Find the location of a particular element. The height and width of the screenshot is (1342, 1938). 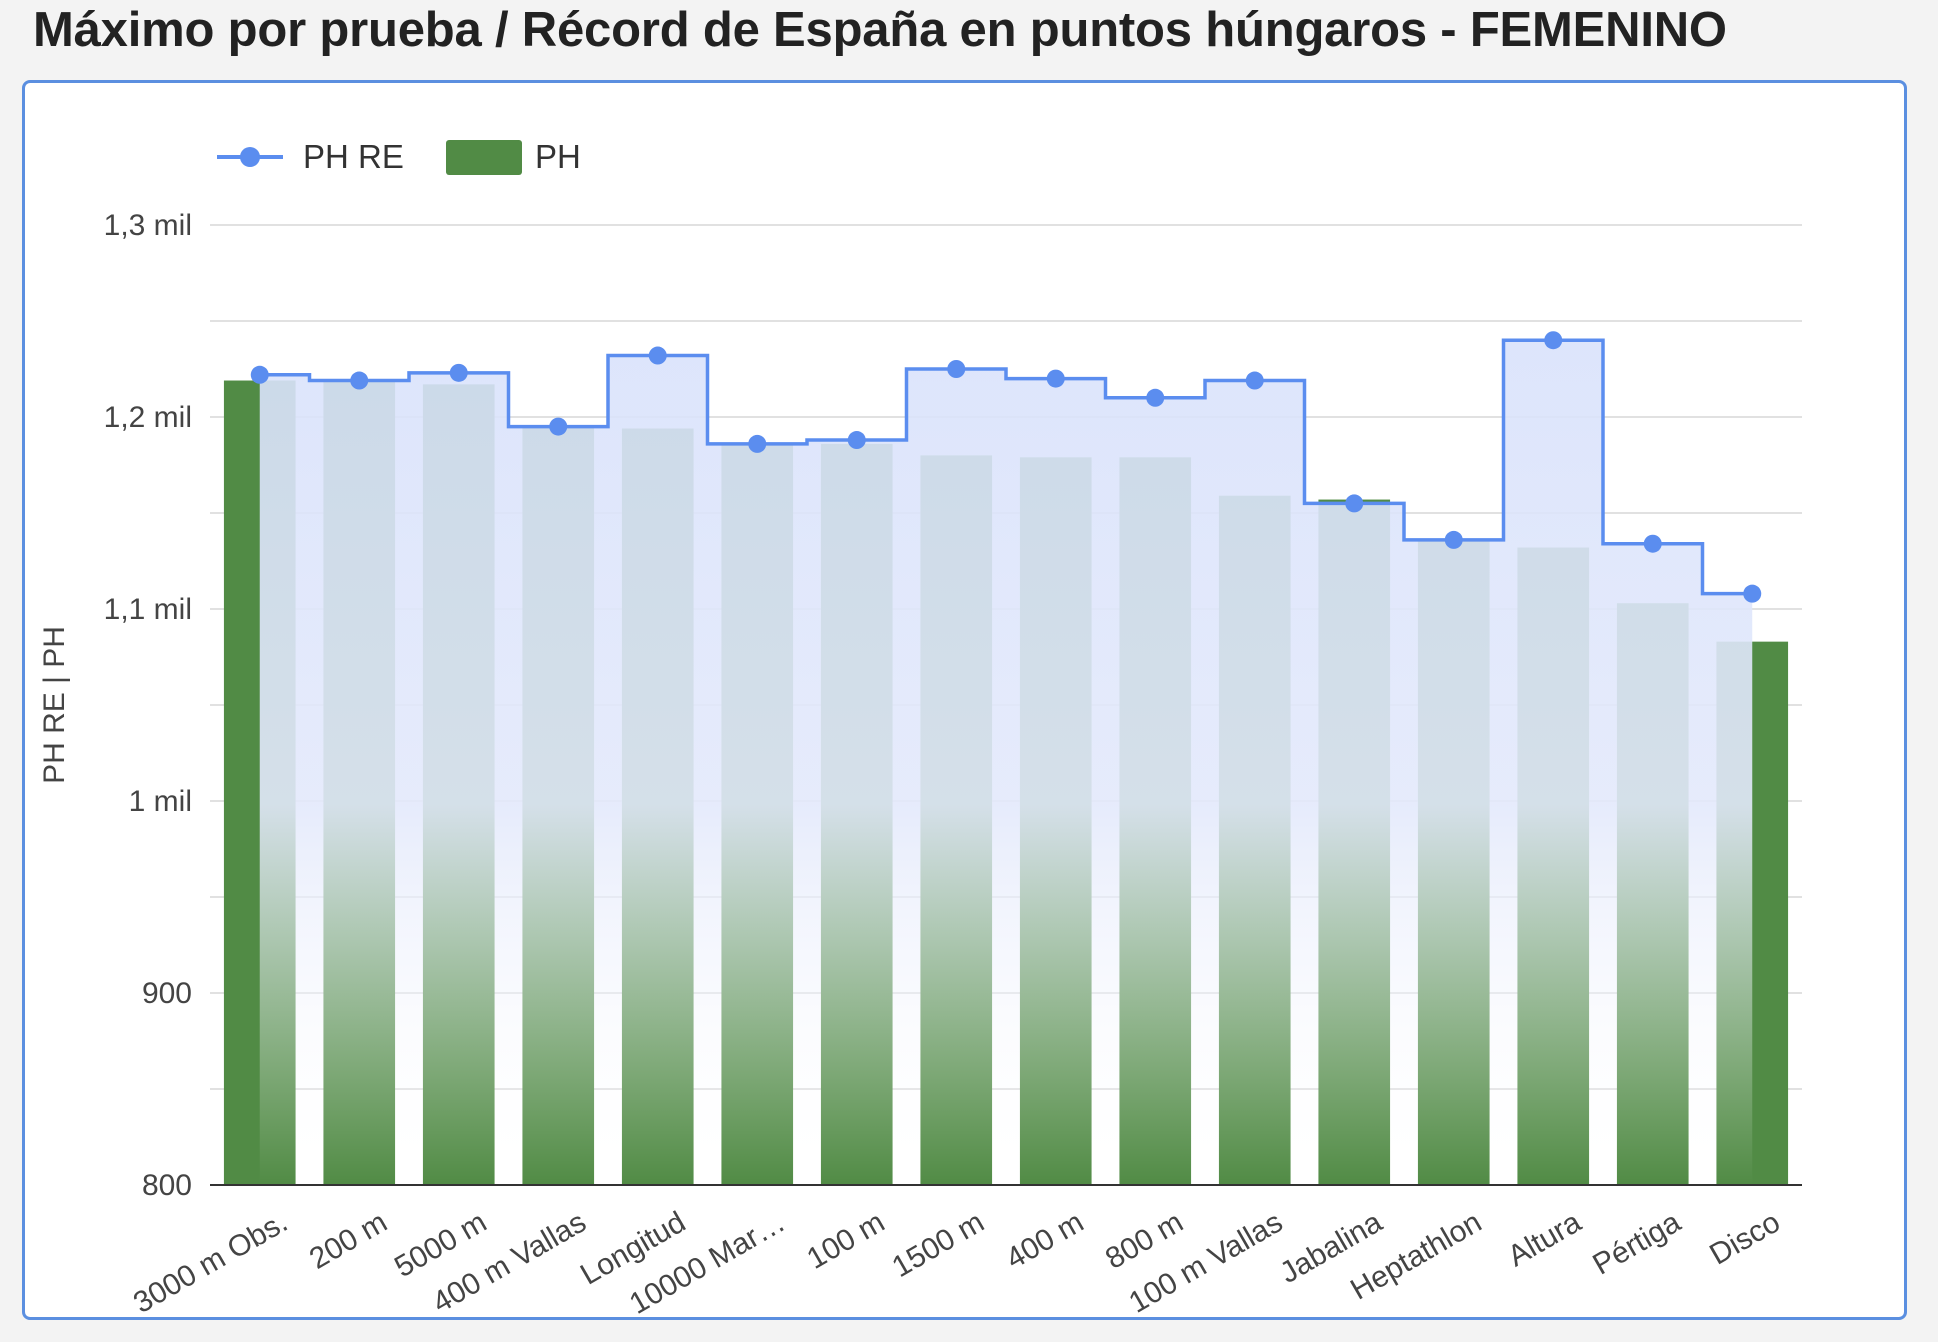

line-series is located at coordinates (1006, 467).